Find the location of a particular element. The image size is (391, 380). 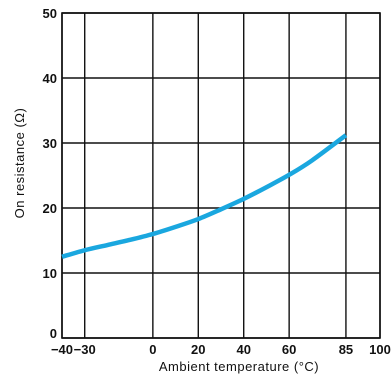

y-tick-label: 50 is located at coordinates (50, 13).